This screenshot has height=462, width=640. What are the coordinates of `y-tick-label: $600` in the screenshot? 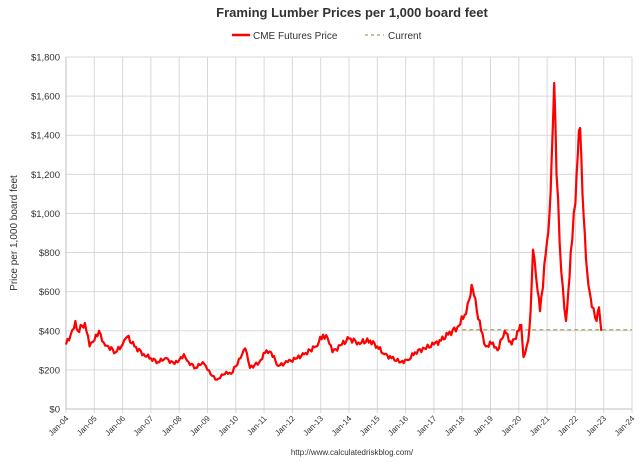 It's located at (49, 292).